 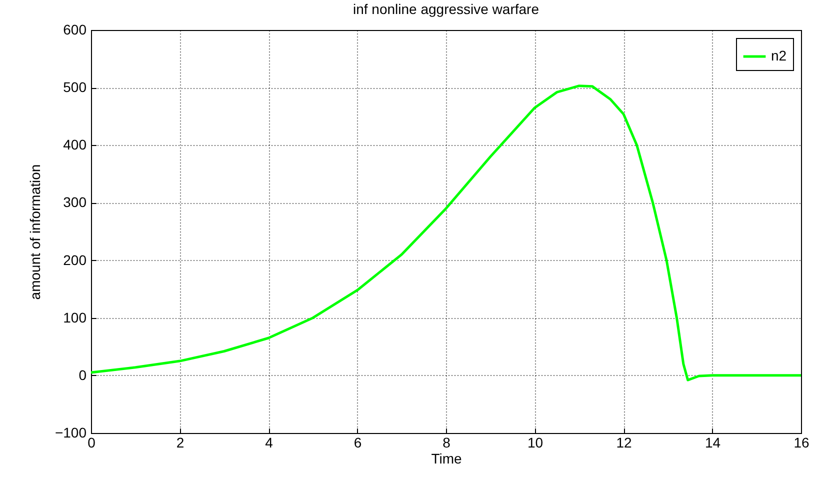 I want to click on y-tick-label: 400, so click(x=75, y=144).